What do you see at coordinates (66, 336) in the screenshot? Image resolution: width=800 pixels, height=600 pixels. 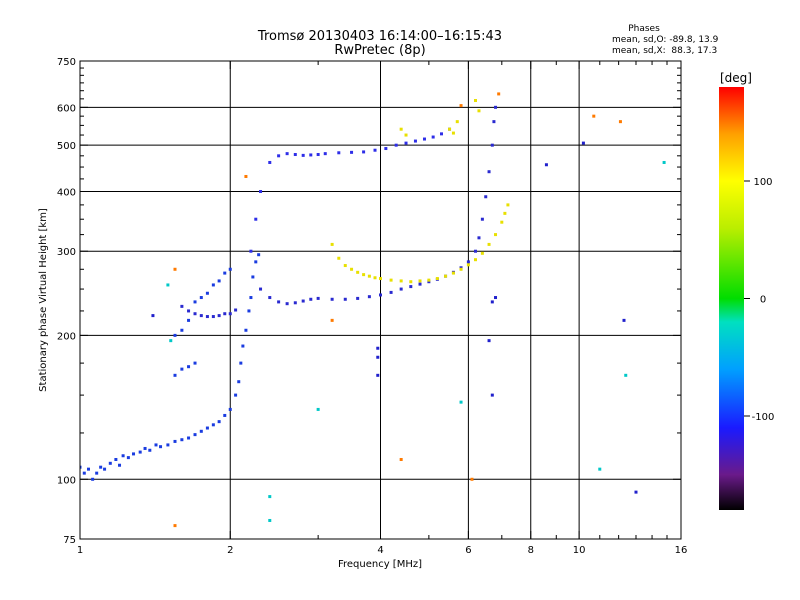 I see `y-tick-label: 200` at bounding box center [66, 336].